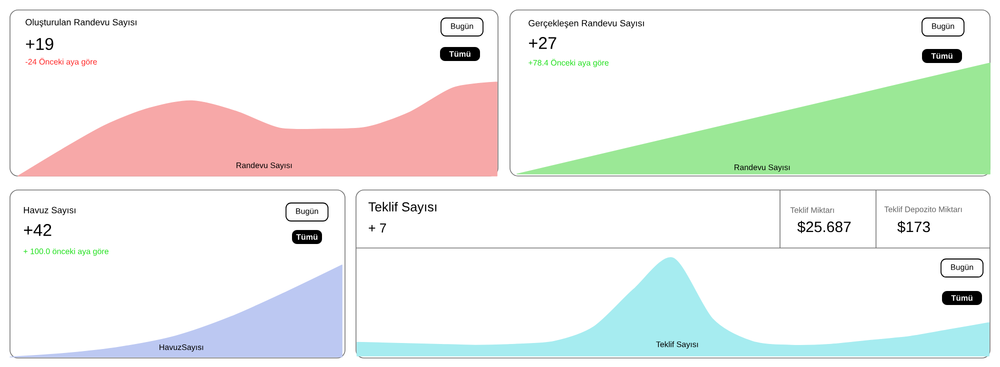  I want to click on chart-title: Havuz Sayısı, so click(50, 211).